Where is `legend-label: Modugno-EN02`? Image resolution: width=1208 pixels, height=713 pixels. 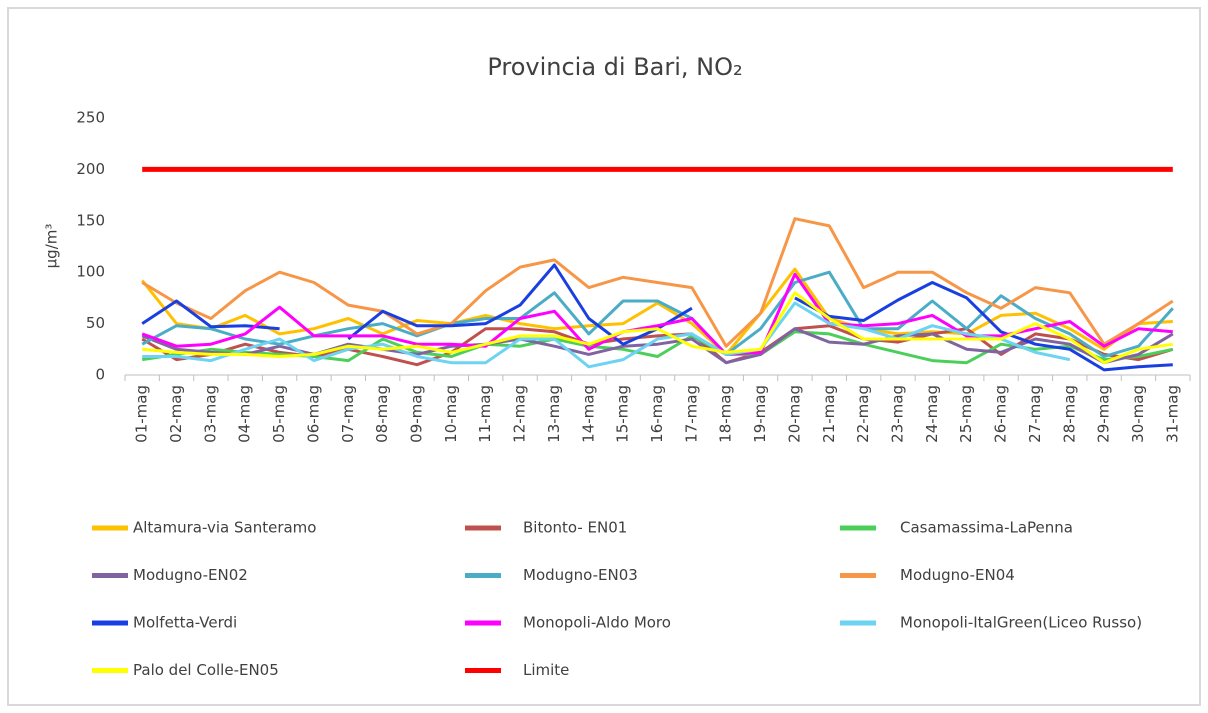 legend-label: Modugno-EN02 is located at coordinates (190, 575).